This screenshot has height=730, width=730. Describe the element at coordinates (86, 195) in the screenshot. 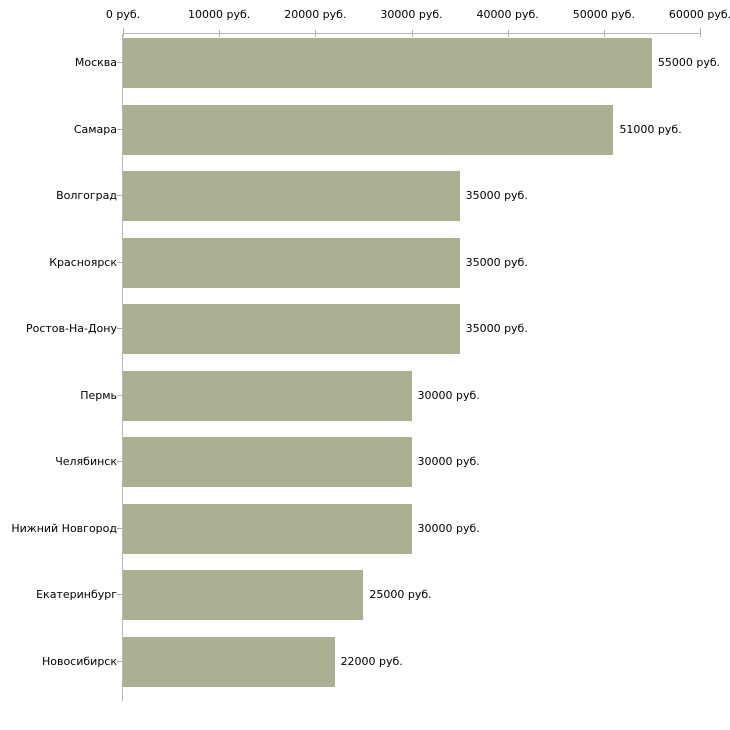

I see `category-label: Волгоград` at that location.